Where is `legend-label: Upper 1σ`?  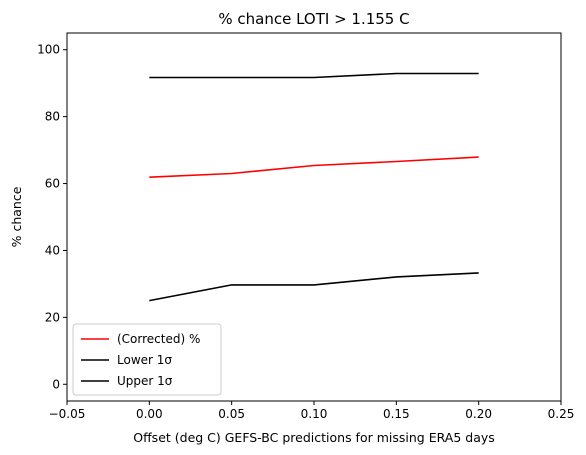
legend-label: Upper 1σ is located at coordinates (145, 381).